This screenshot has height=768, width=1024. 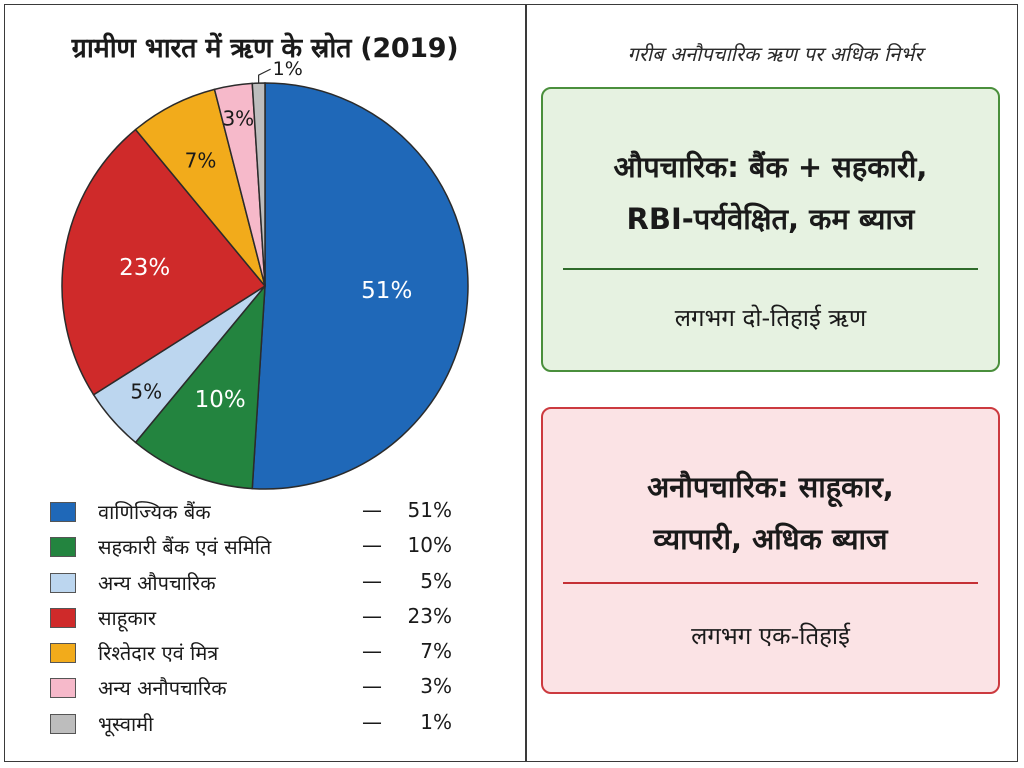 I want to click on formal-heading-line2: RBI-पर्यवेक्षित, कम ब्याज, so click(x=770, y=219).